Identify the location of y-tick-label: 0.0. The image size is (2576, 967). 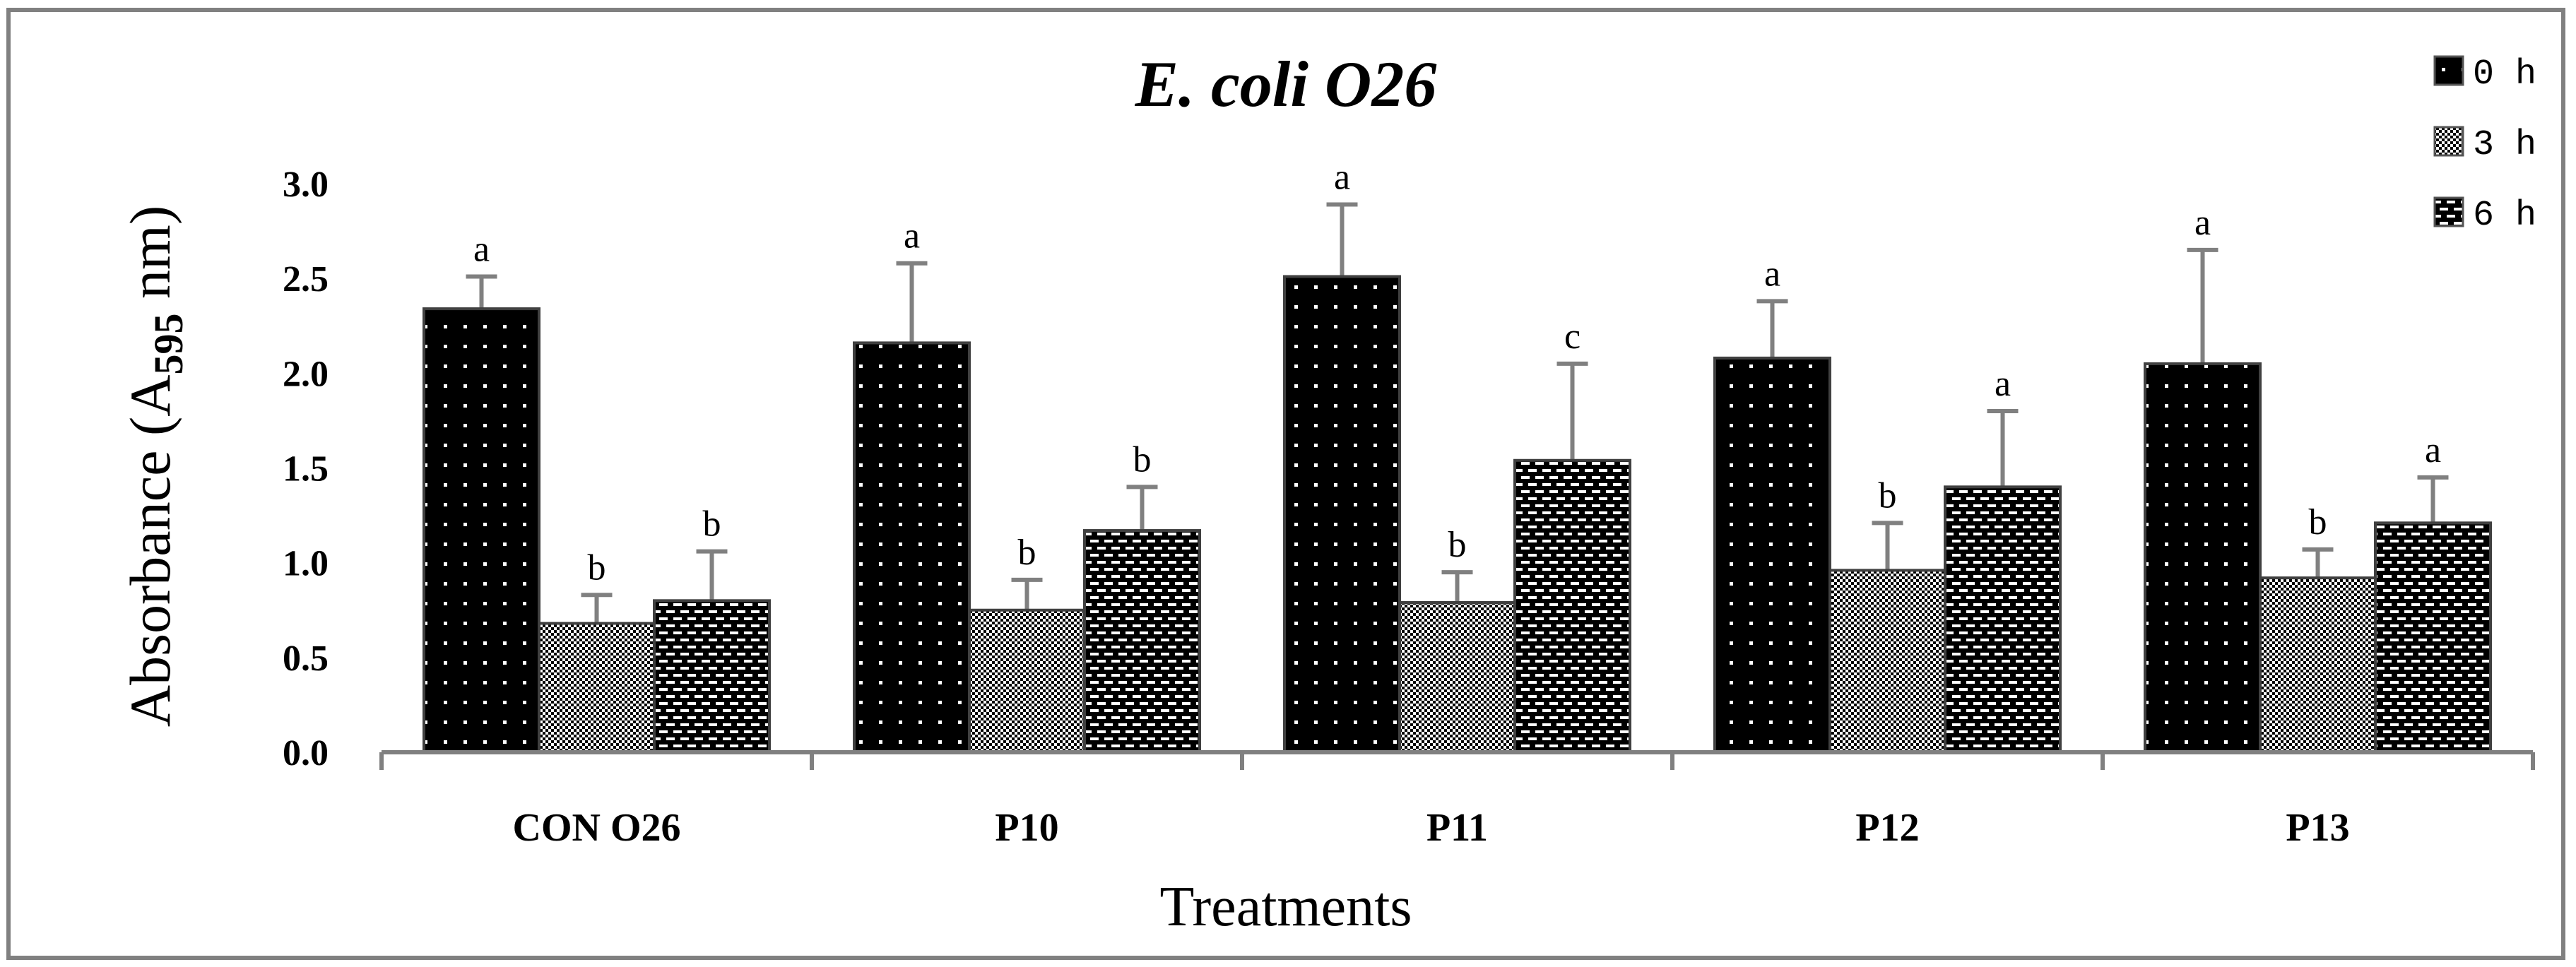
(306, 753).